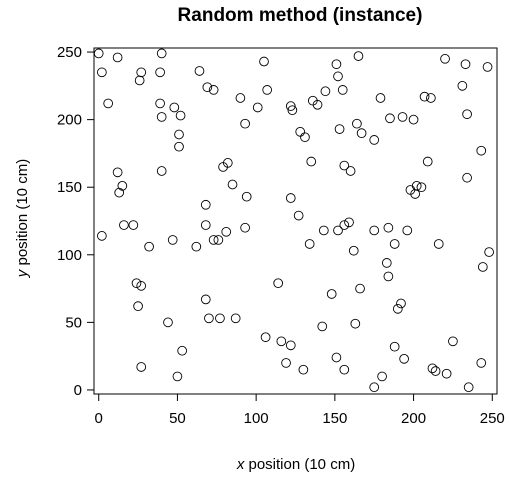  Describe the element at coordinates (69, 255) in the screenshot. I see `y-tick-label: 100` at that location.